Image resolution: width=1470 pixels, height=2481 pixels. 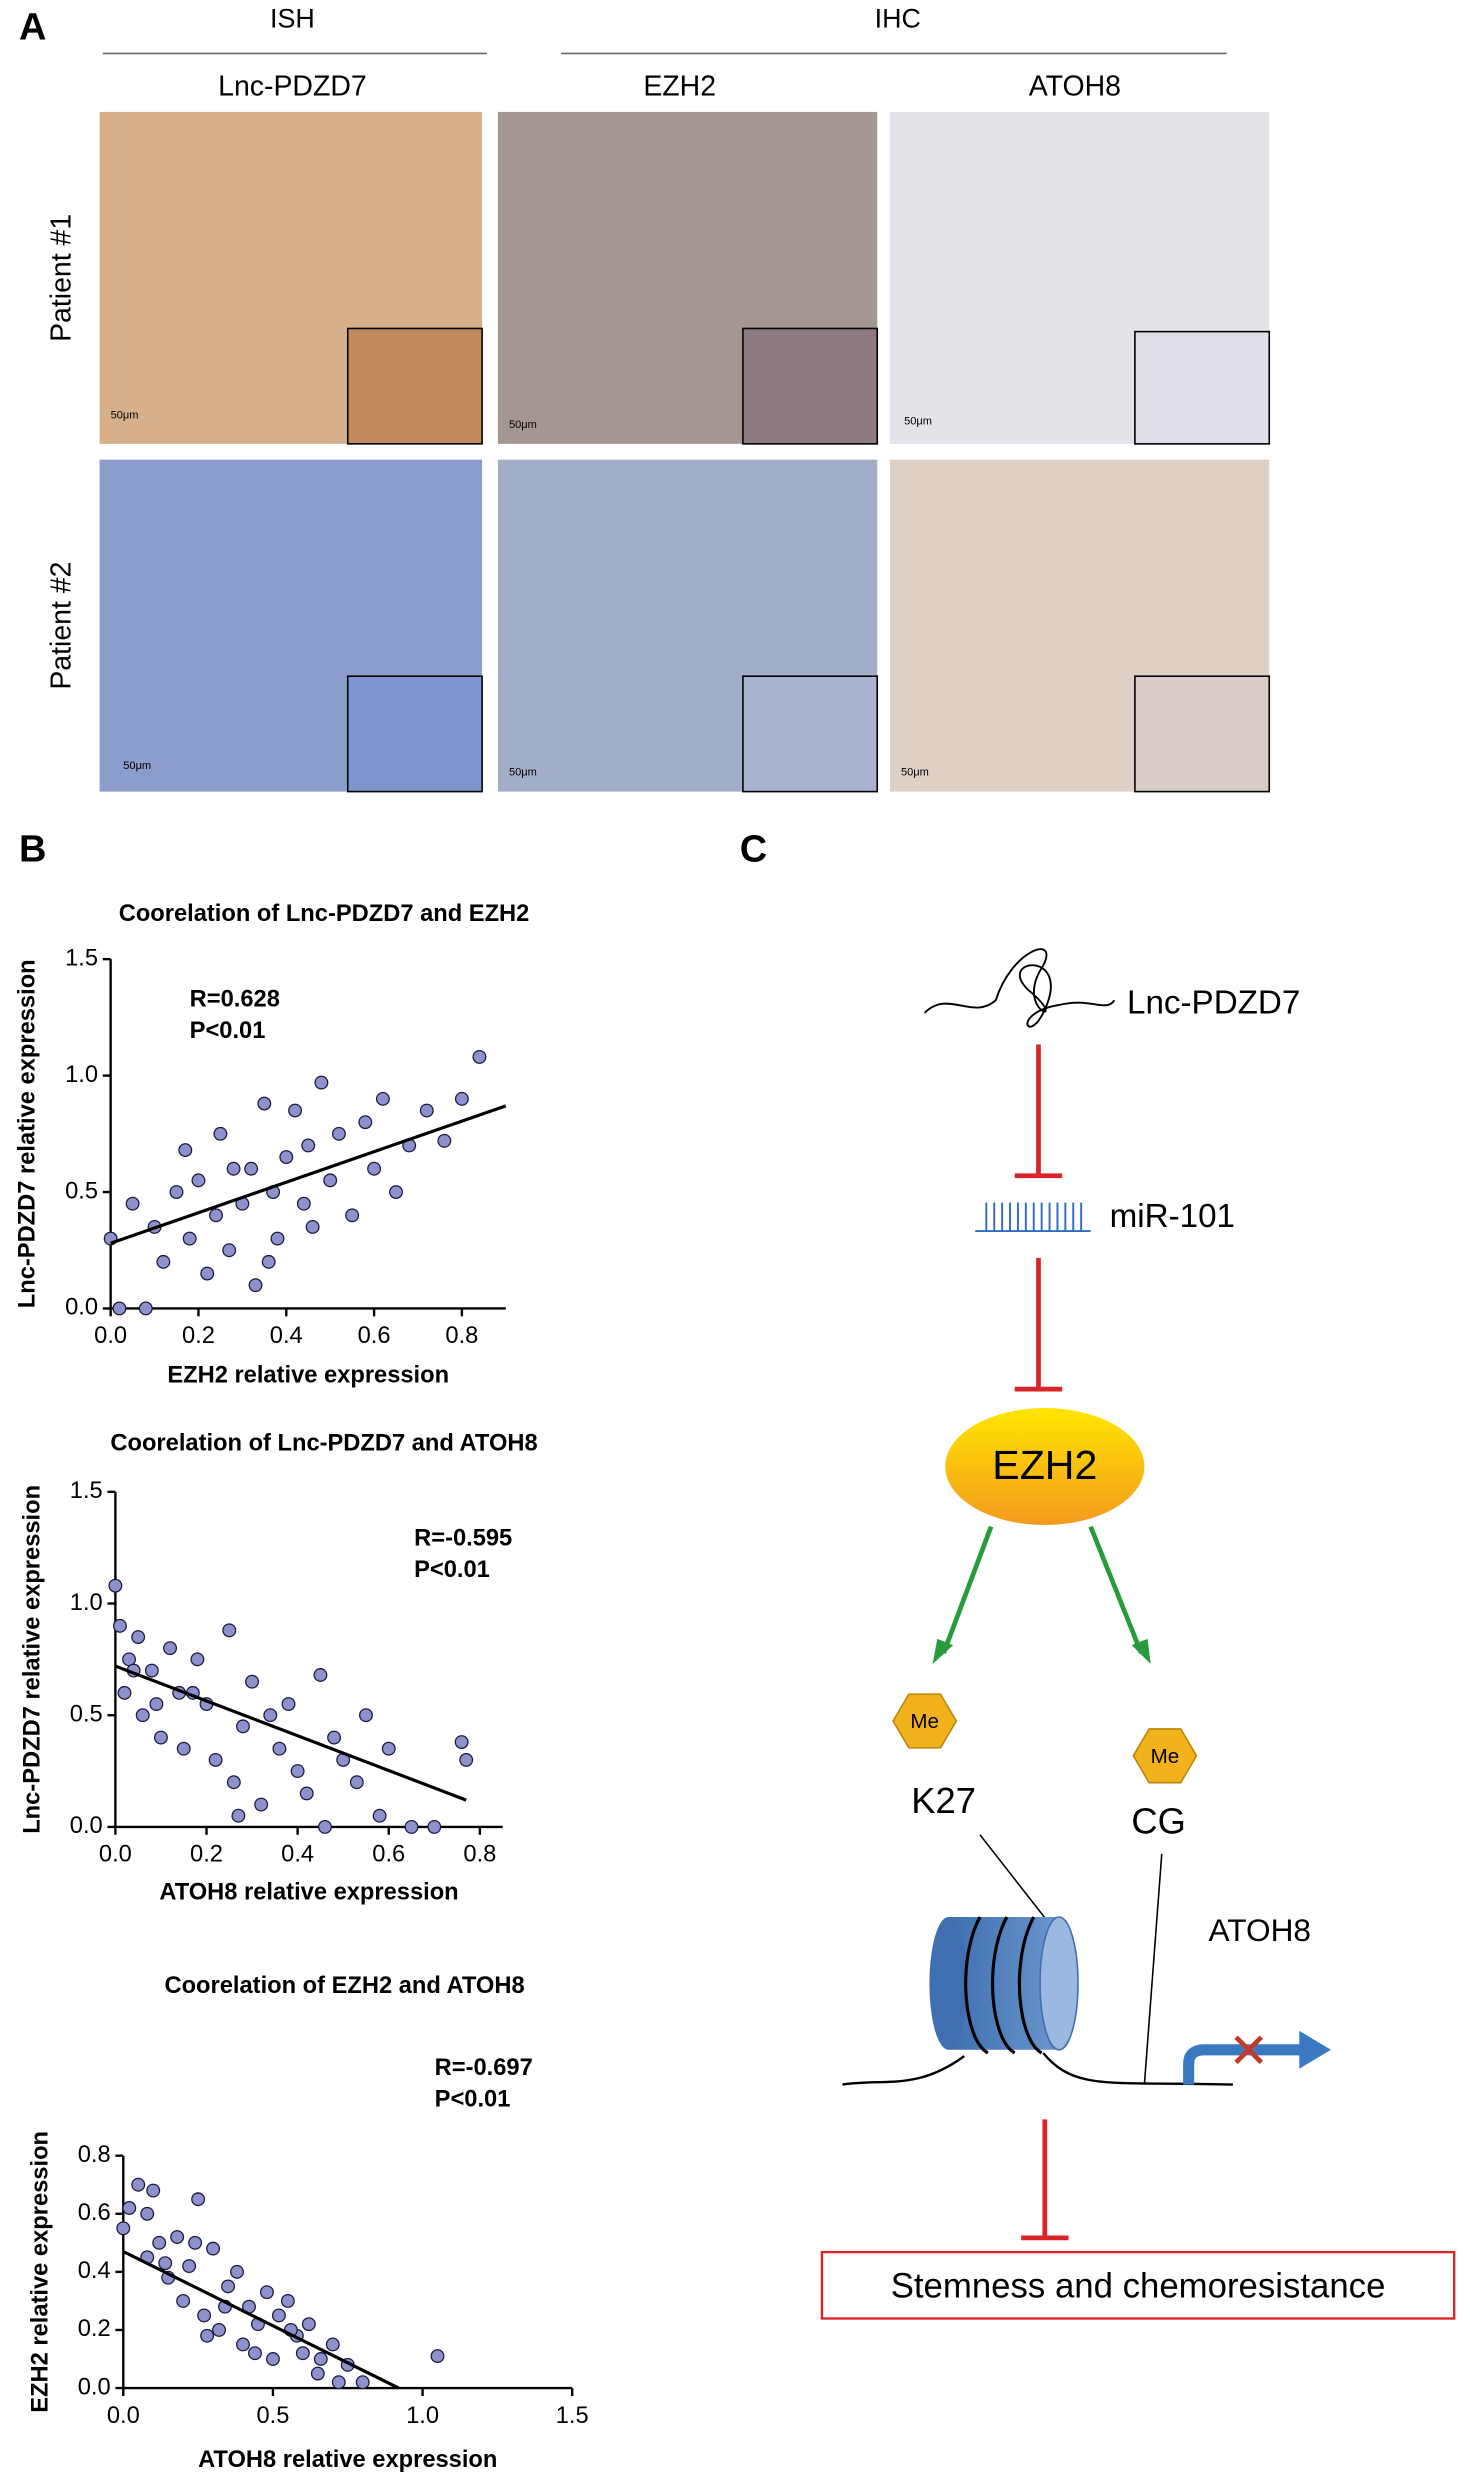 I want to click on y-tick-label: 0.4, so click(x=94, y=2271).